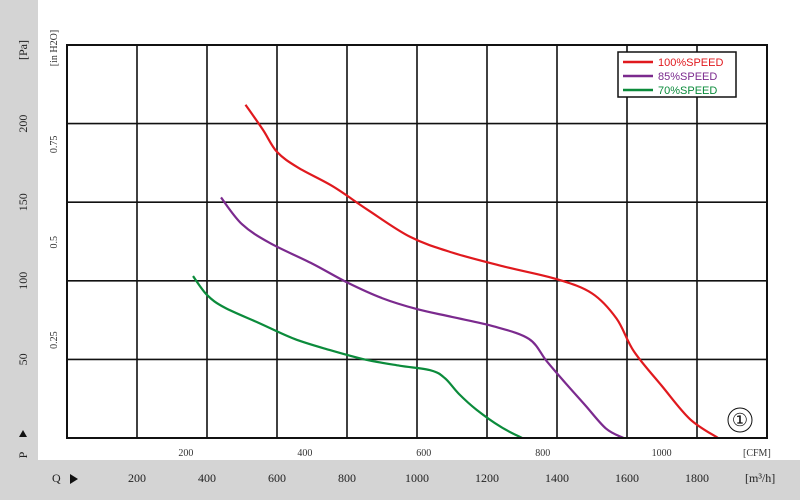 The image size is (800, 500). Describe the element at coordinates (23, 202) in the screenshot. I see `pa-tick-label: 150` at that location.